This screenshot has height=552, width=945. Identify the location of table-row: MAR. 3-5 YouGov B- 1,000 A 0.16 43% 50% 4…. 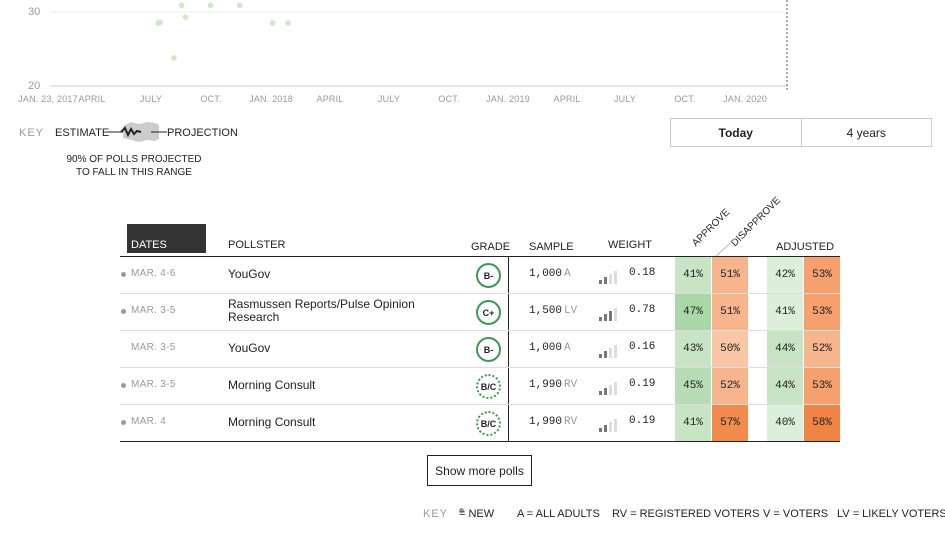
(480, 349).